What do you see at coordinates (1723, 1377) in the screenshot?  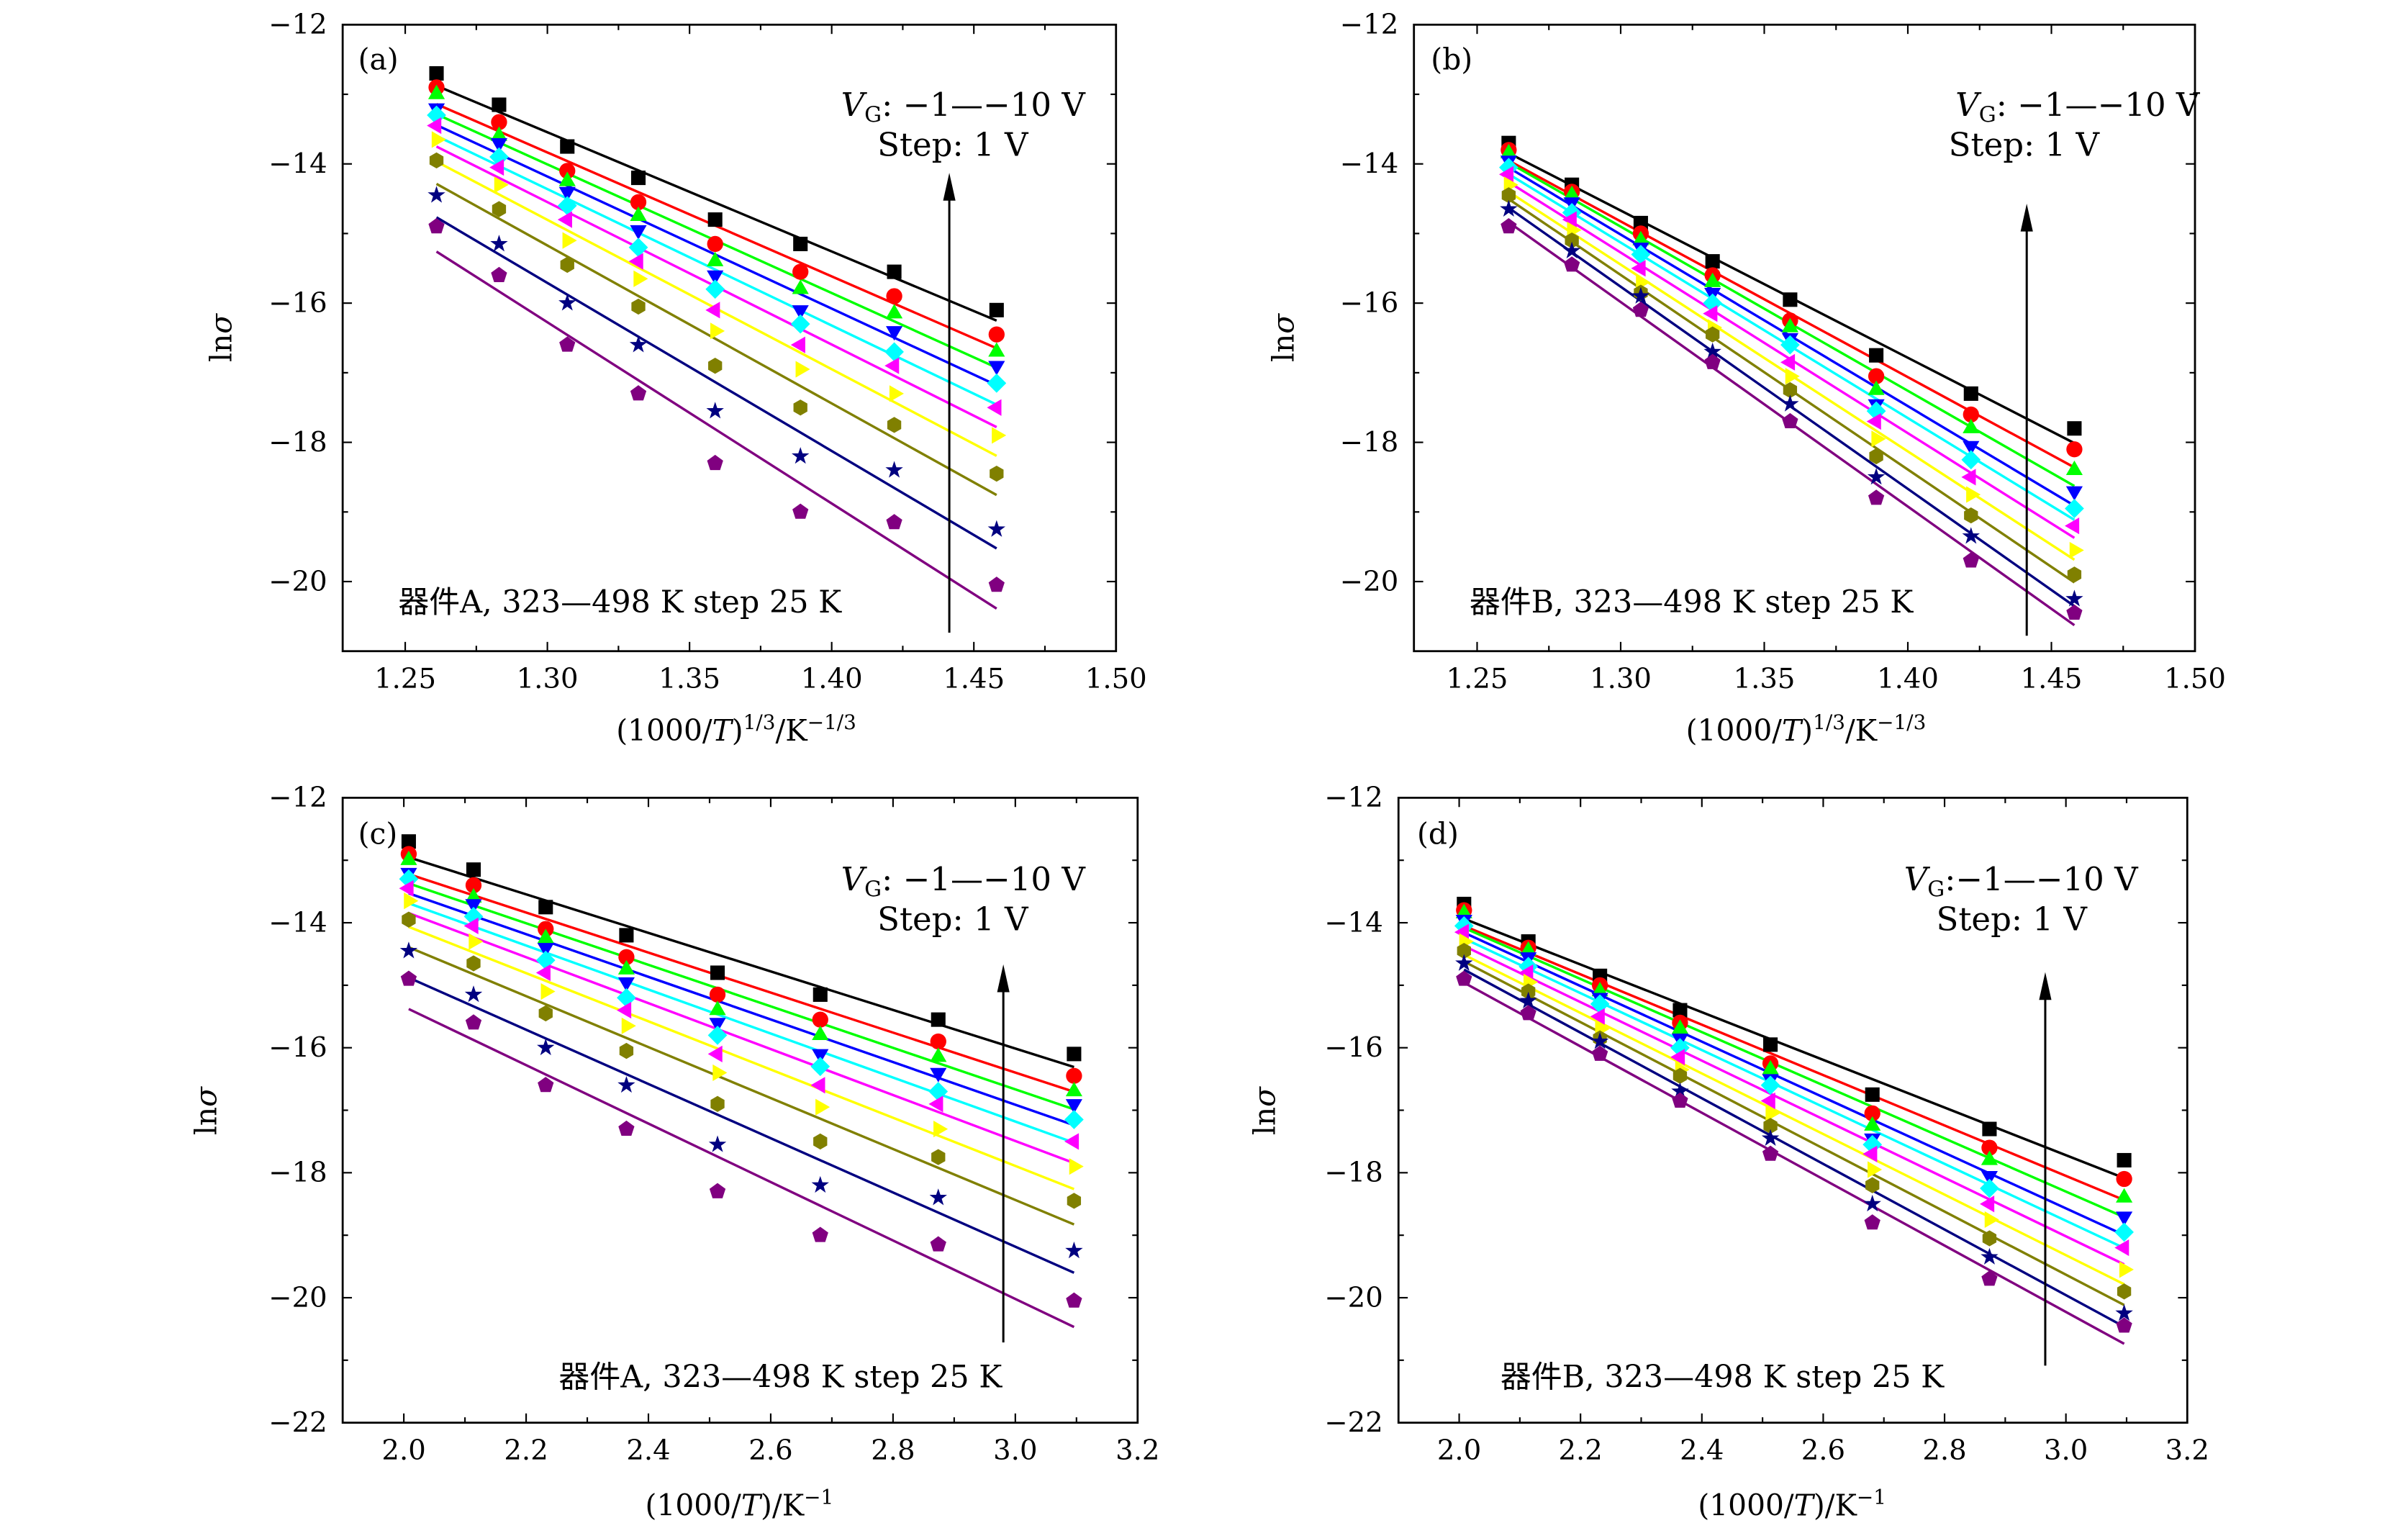 I see `device-annotation: 器件B, 323—498 K step 25 K` at bounding box center [1723, 1377].